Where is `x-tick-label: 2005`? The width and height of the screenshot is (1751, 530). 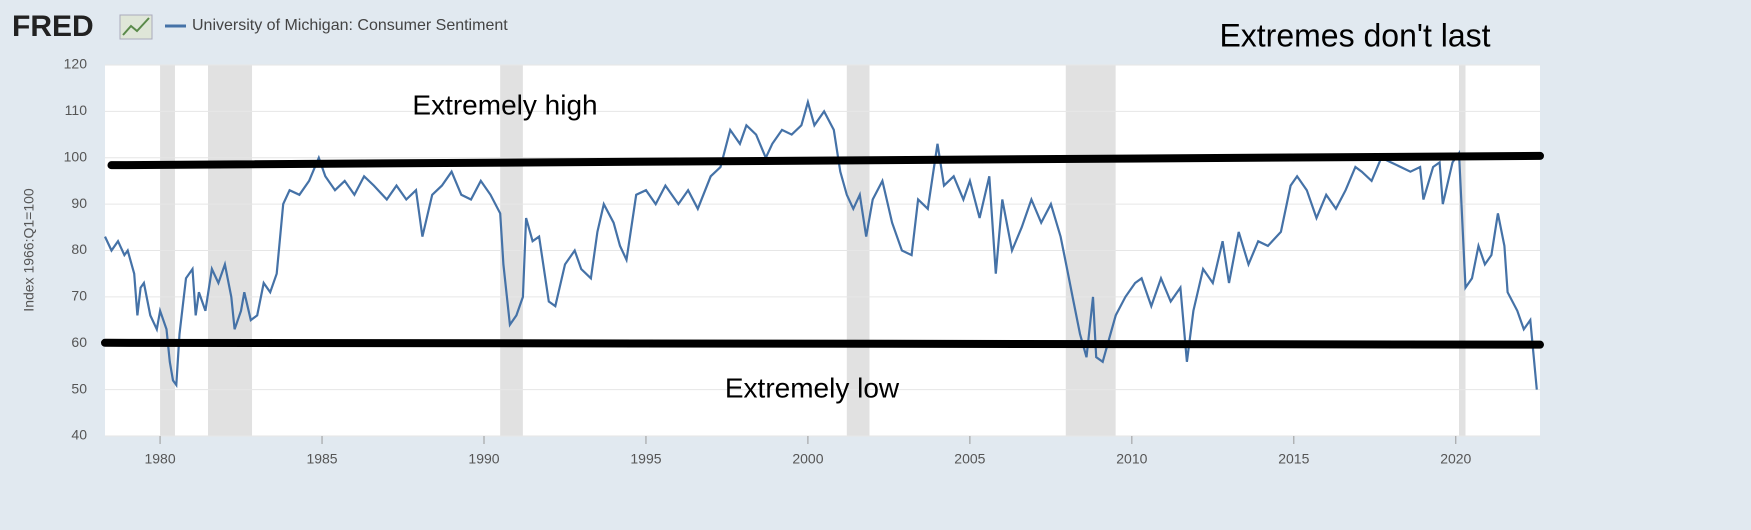
x-tick-label: 2005 is located at coordinates (969, 459).